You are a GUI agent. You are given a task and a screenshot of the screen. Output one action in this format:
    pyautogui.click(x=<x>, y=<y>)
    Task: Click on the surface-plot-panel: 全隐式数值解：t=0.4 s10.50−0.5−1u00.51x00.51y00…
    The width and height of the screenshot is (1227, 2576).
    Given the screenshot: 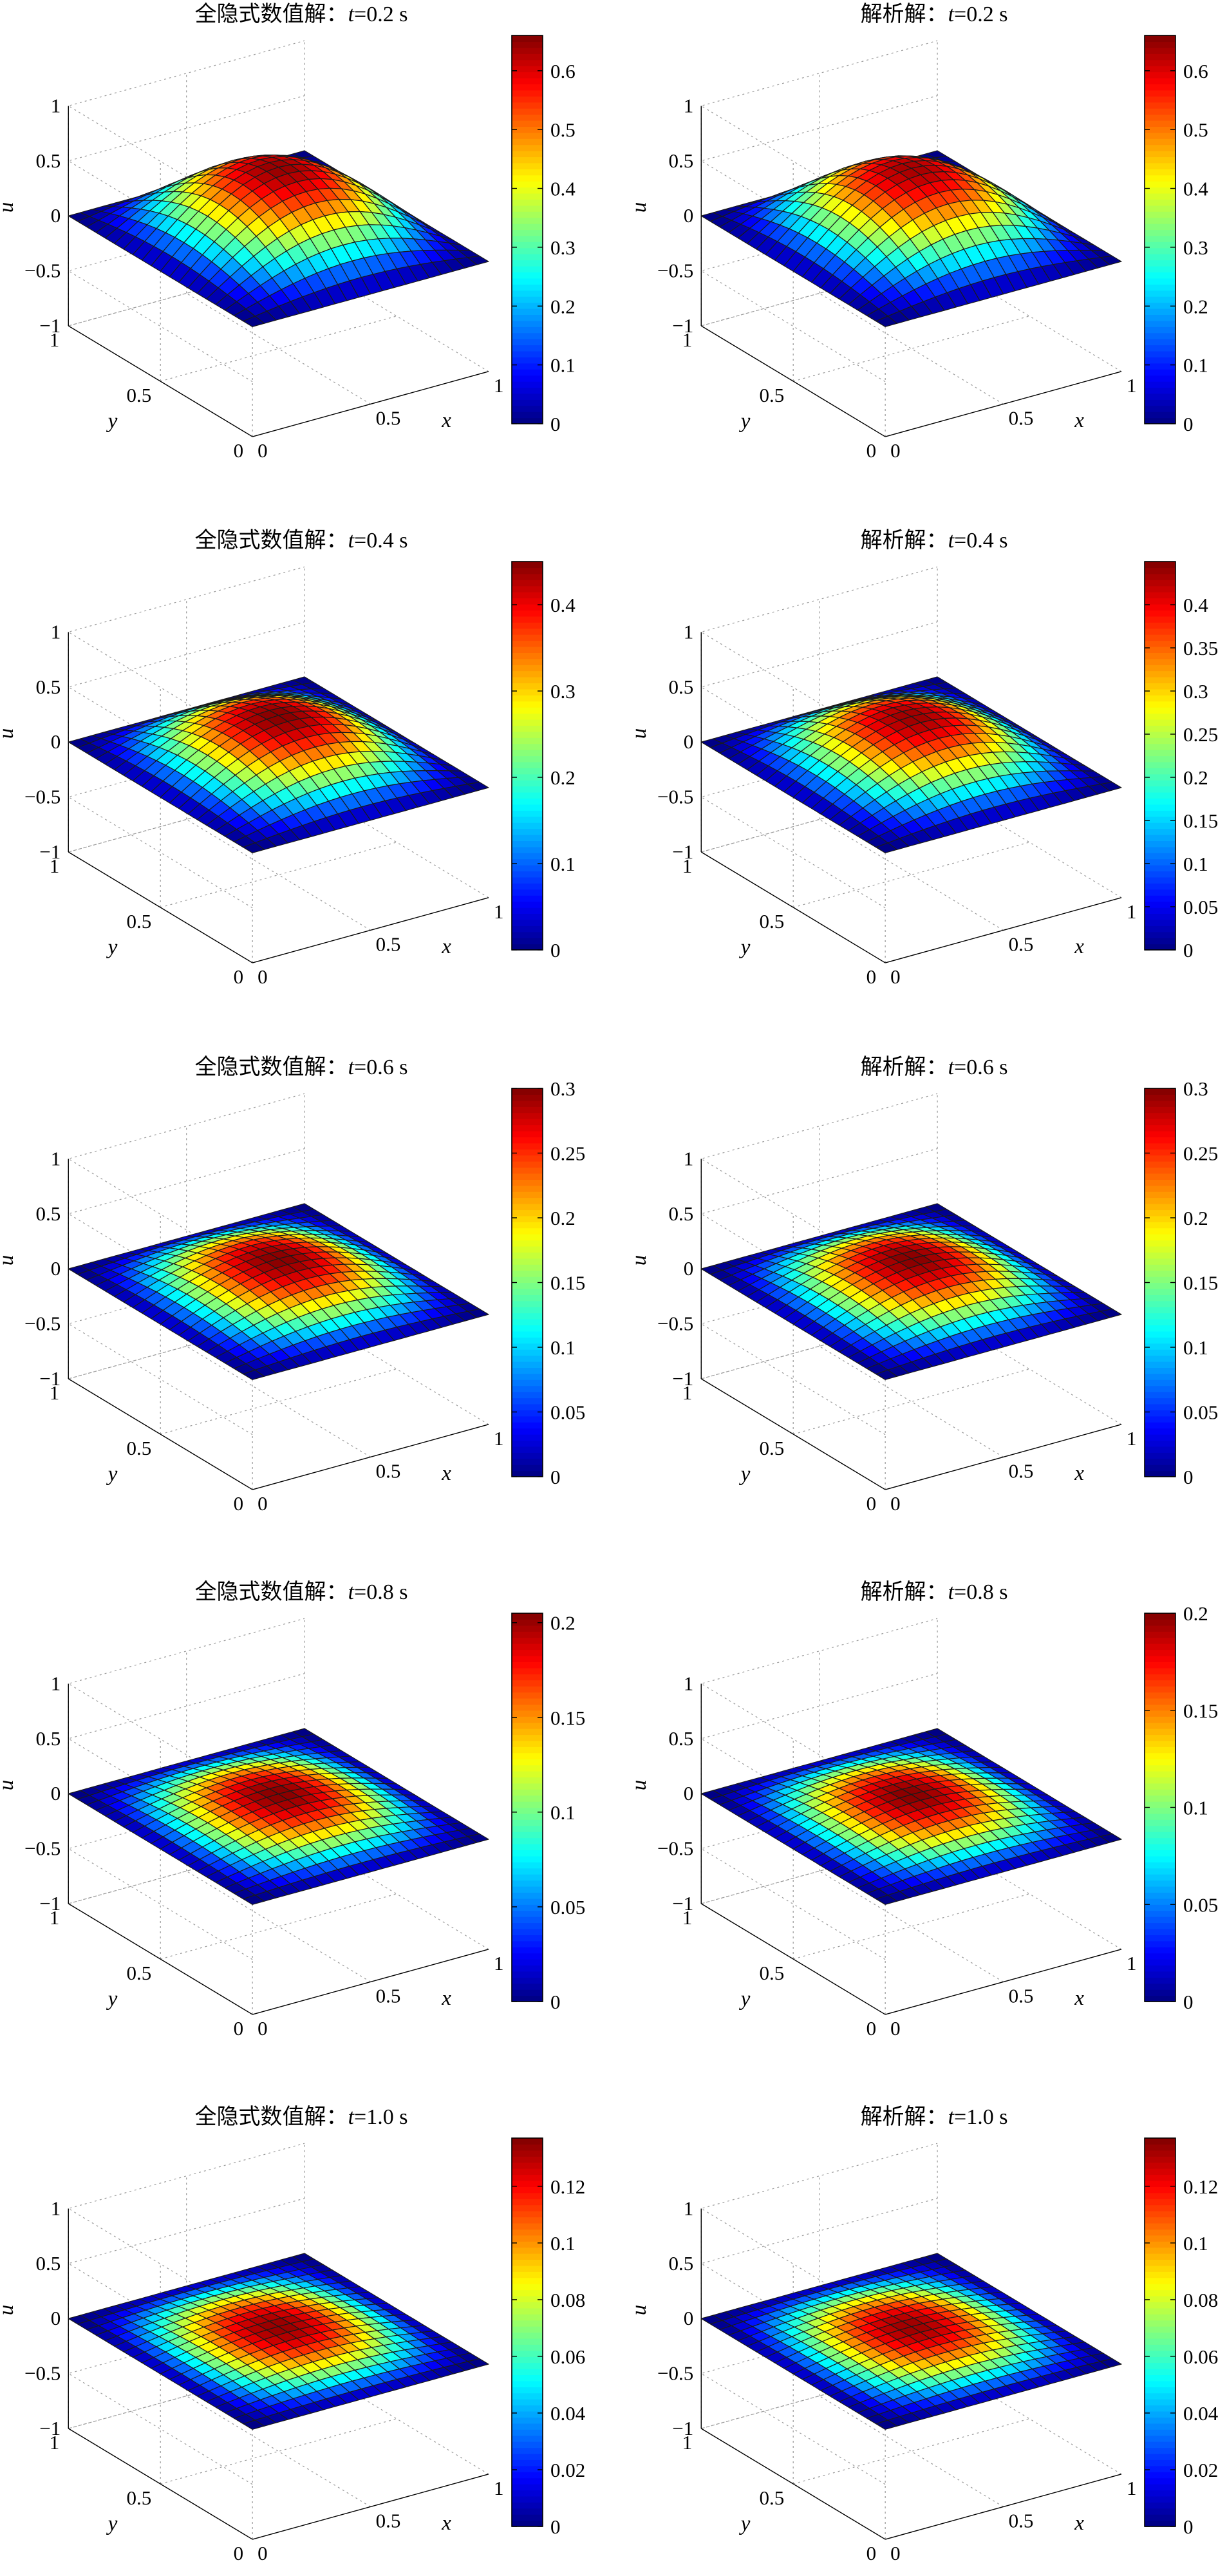 What is the action you would take?
    pyautogui.click(x=288, y=758)
    